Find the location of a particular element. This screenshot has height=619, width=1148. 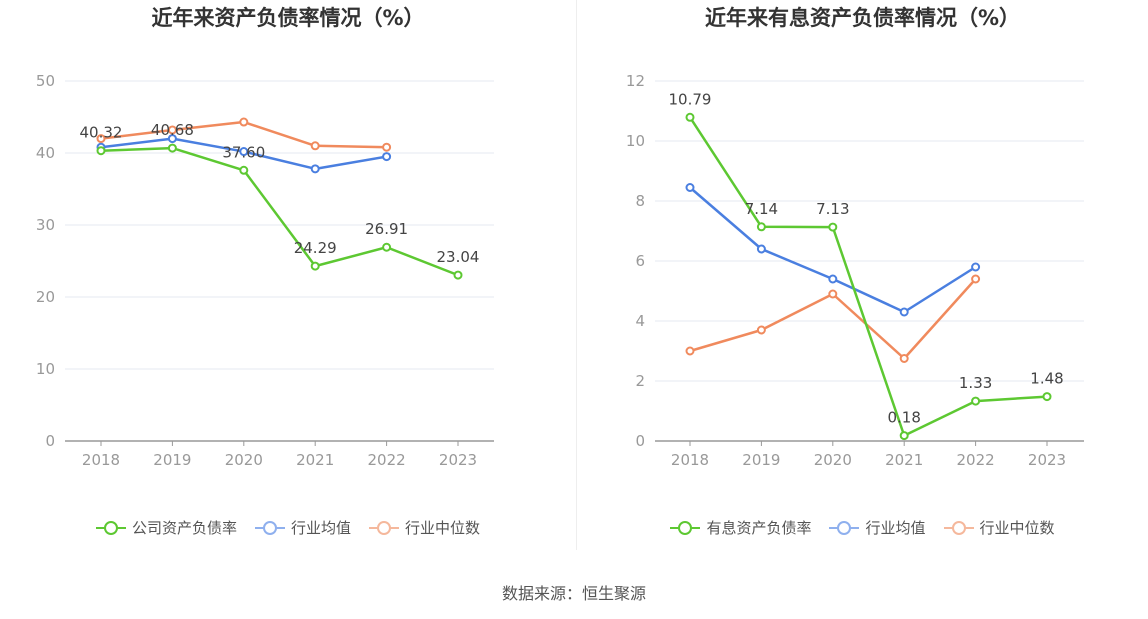

y-tick-label: 12 is located at coordinates (635, 81).